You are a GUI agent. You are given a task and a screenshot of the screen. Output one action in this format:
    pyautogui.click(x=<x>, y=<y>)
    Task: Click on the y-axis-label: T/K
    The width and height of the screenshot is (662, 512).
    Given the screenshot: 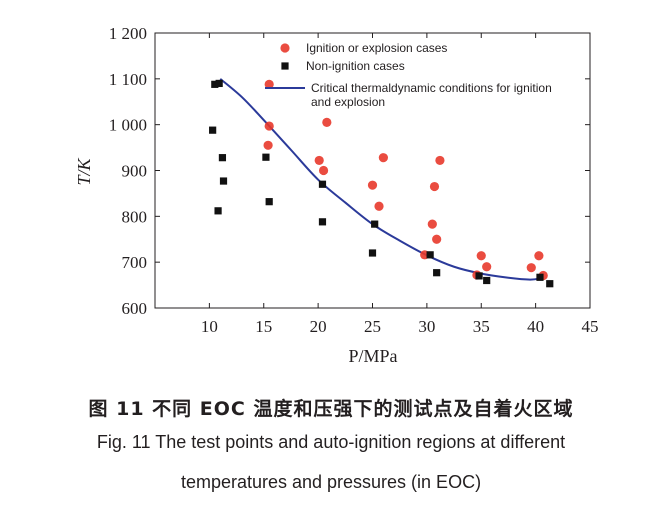 What is the action you would take?
    pyautogui.click(x=84, y=172)
    